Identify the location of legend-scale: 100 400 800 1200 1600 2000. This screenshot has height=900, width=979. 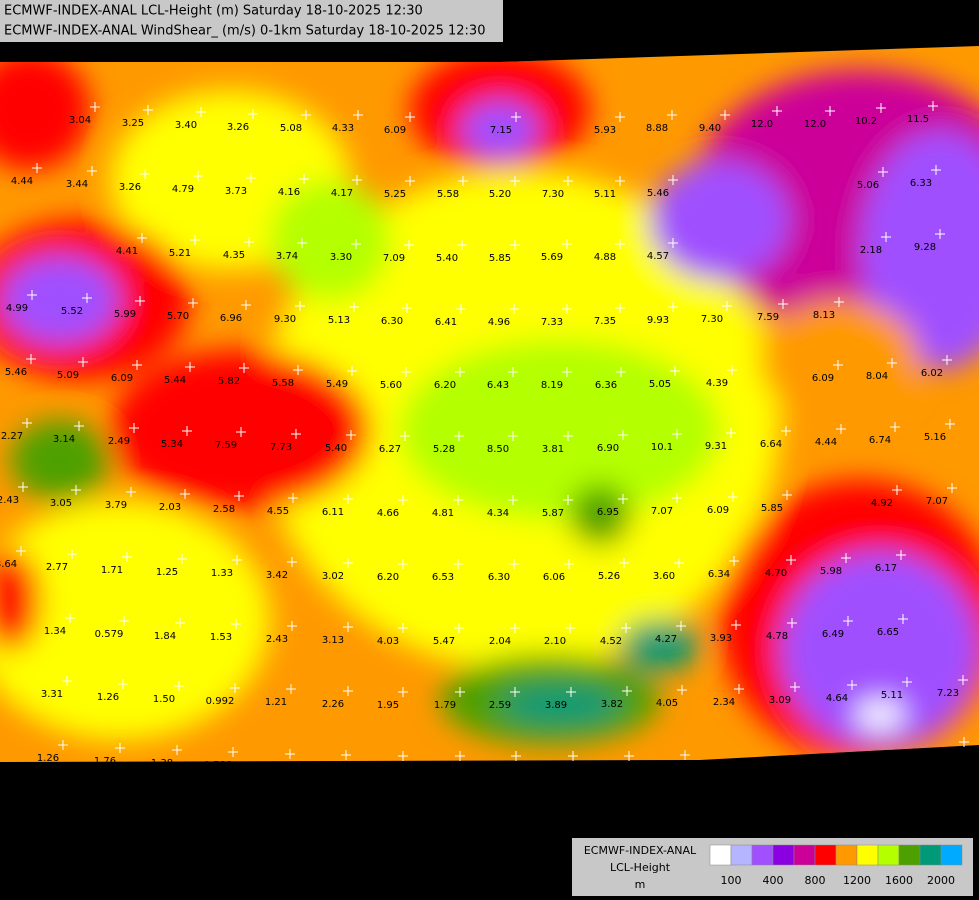
(836, 865).